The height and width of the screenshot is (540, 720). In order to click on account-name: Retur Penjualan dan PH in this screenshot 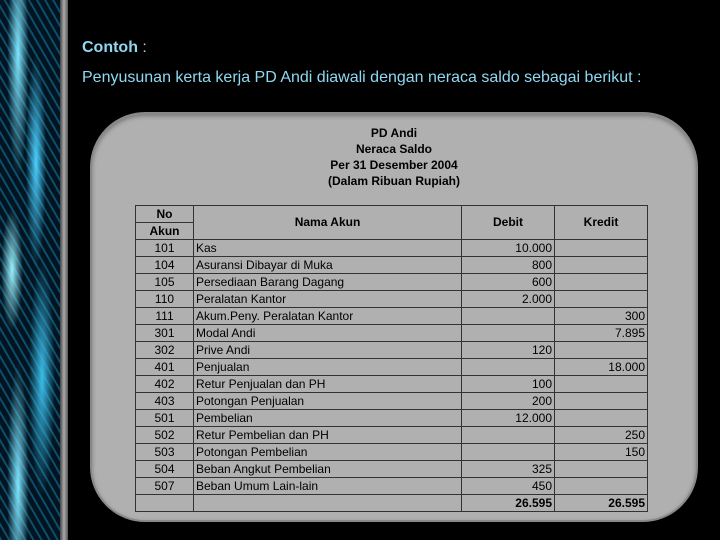, I will do `click(327, 384)`.